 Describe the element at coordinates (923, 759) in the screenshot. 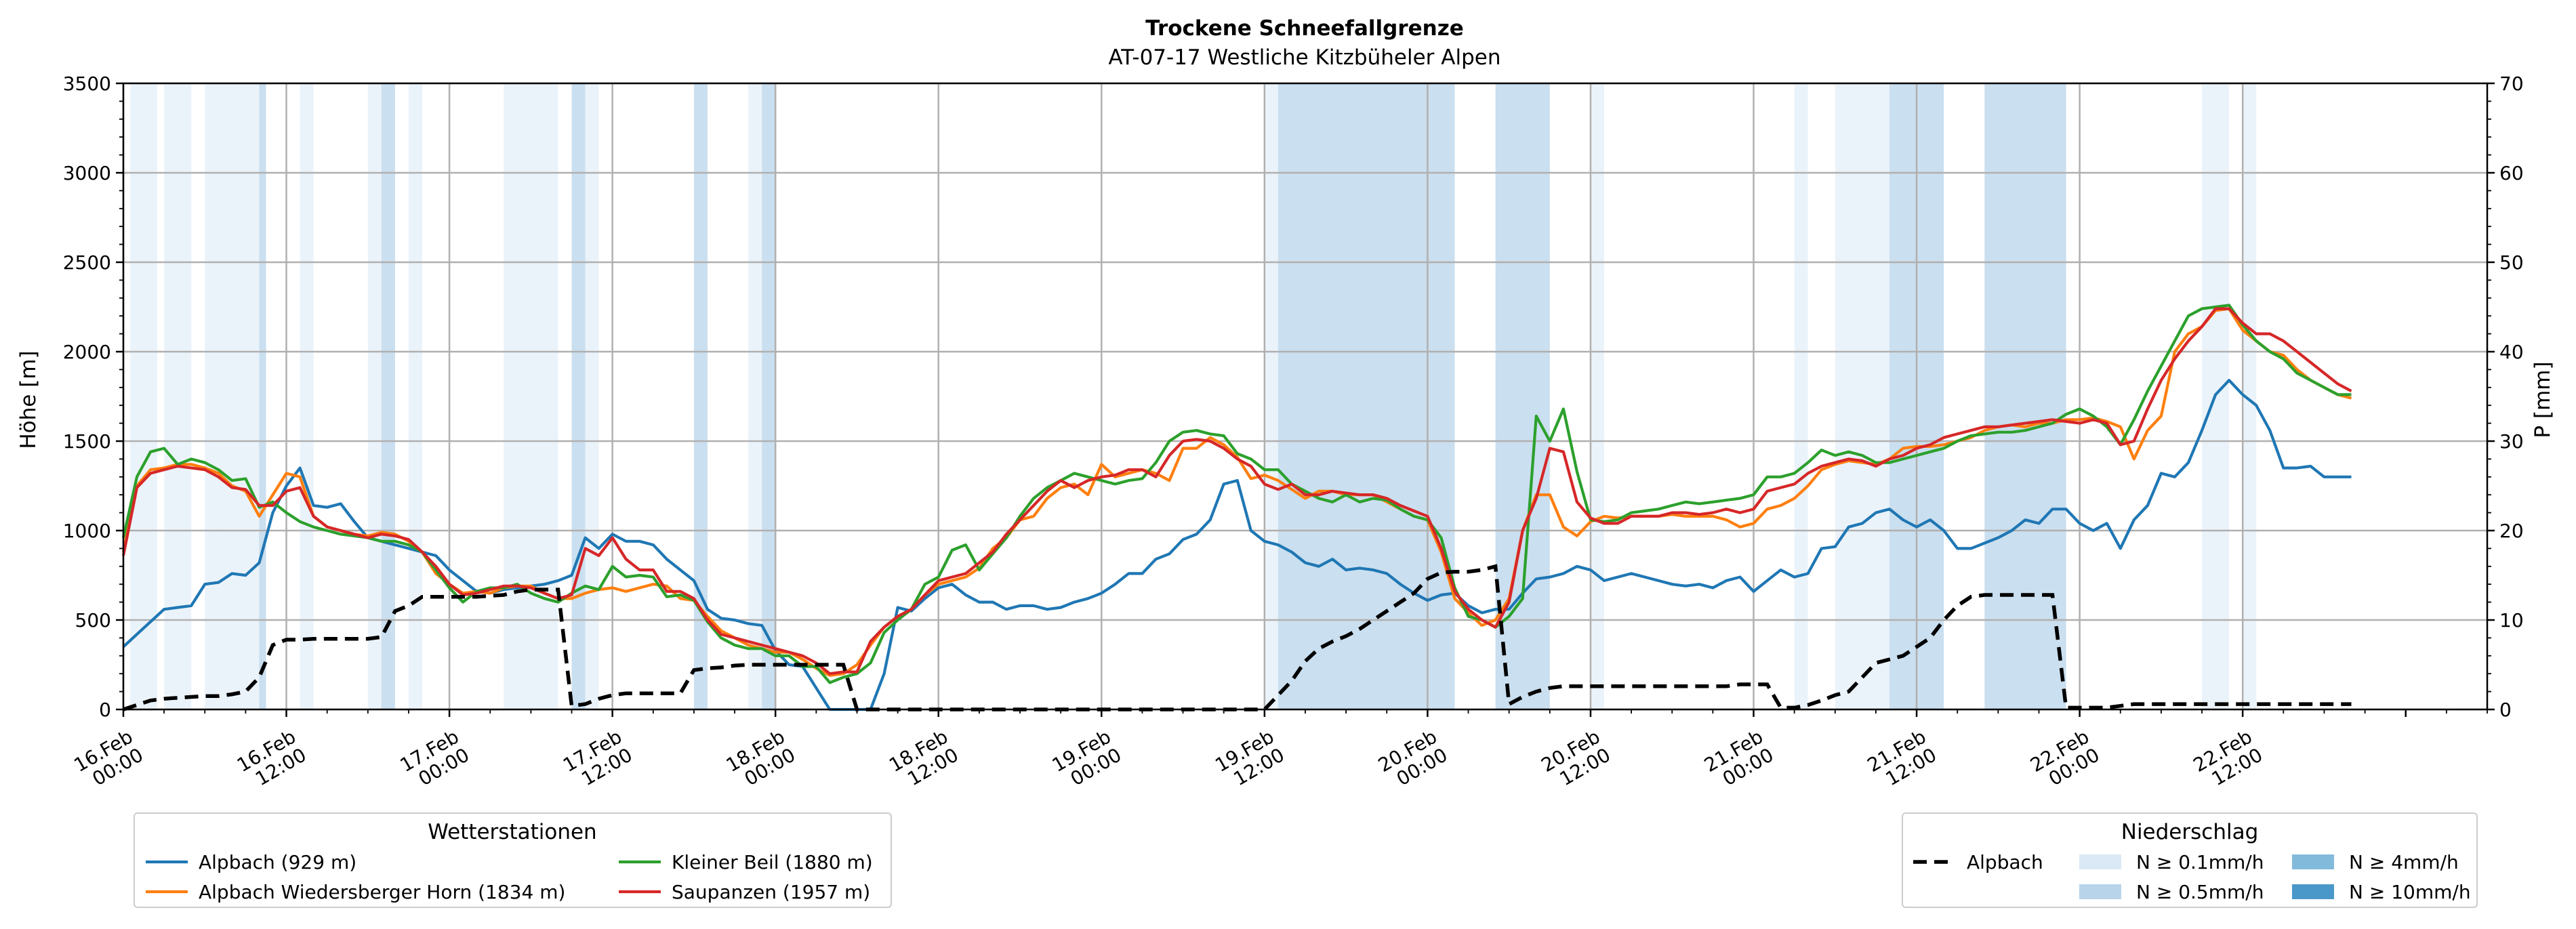

I see `x-tick-label-5: 18.Feb12:00` at that location.